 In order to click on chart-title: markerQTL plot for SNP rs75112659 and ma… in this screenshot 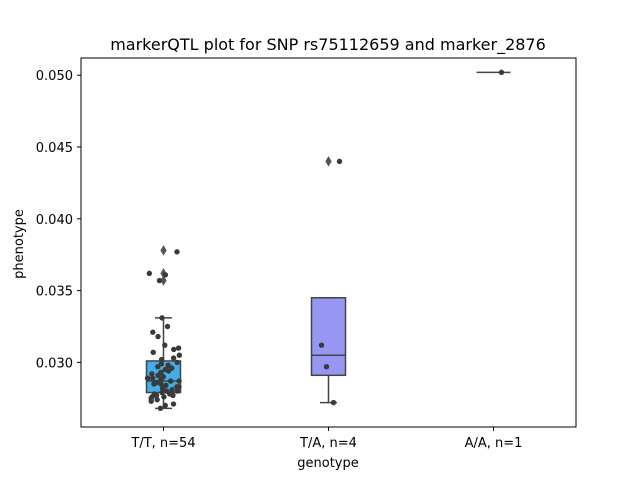, I will do `click(328, 45)`.